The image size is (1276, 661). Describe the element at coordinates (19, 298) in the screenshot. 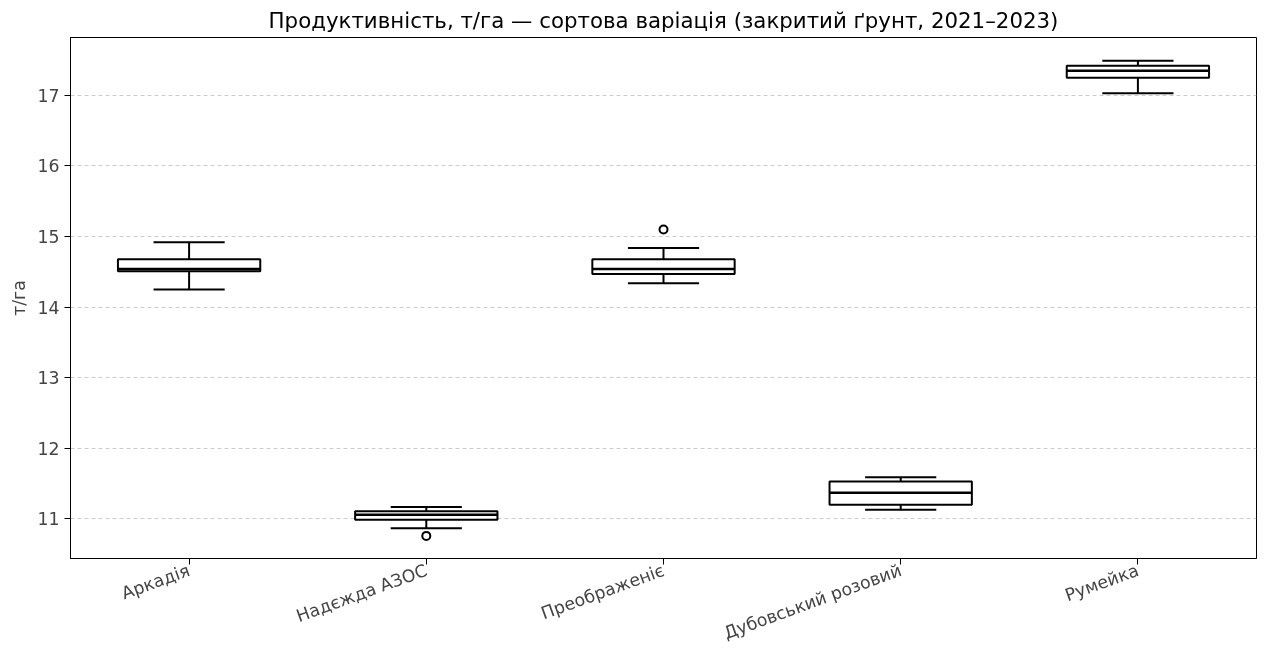

I see `y-axis-title: т/га` at that location.